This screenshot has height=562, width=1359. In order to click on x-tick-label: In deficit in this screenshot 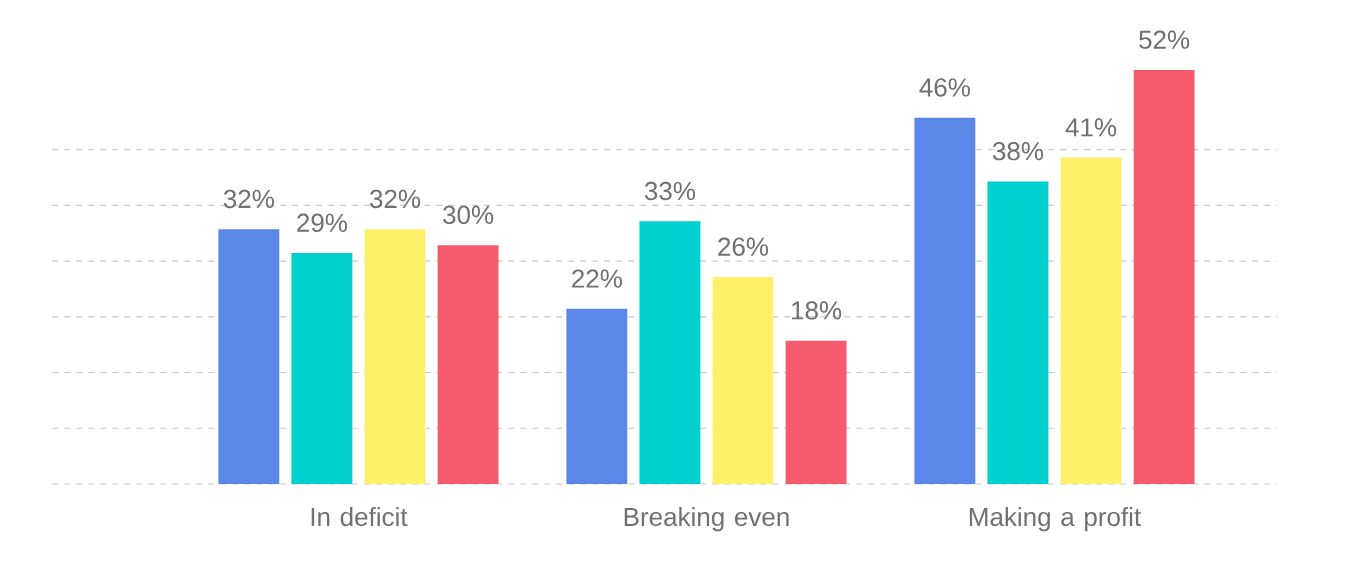, I will do `click(359, 517)`.